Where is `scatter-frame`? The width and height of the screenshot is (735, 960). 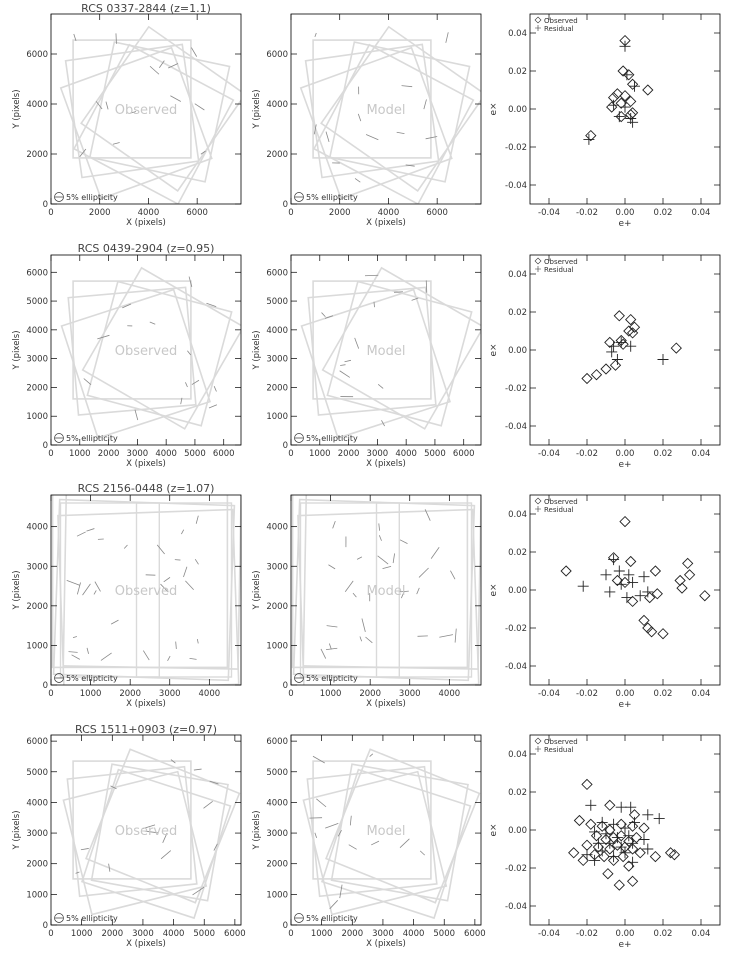
scatter-frame is located at coordinates (625, 350).